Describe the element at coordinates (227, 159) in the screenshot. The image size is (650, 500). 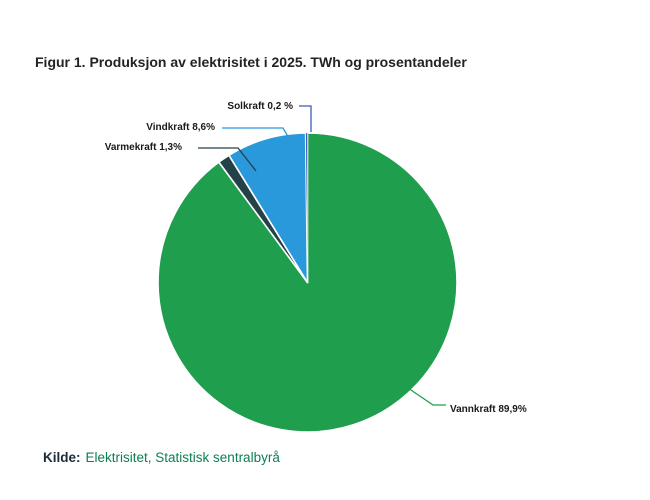
I see `leader-line-varmekraft` at that location.